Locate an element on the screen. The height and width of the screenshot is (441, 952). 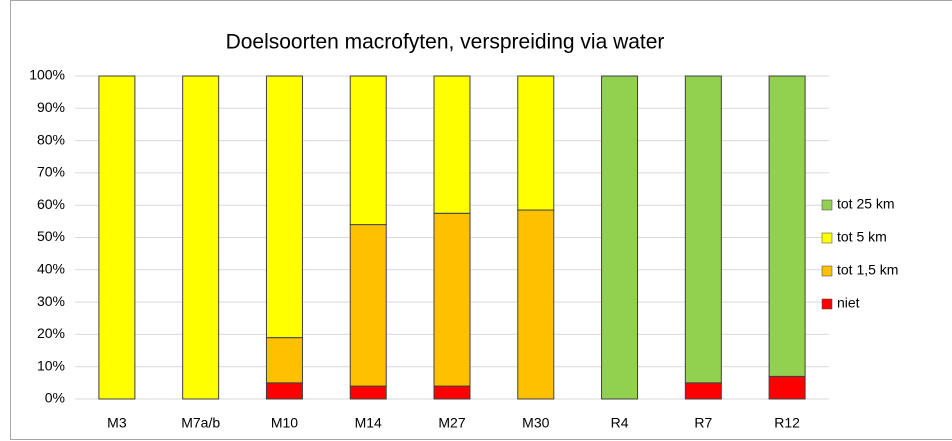
x-tick-label: M7a/b is located at coordinates (200, 423).